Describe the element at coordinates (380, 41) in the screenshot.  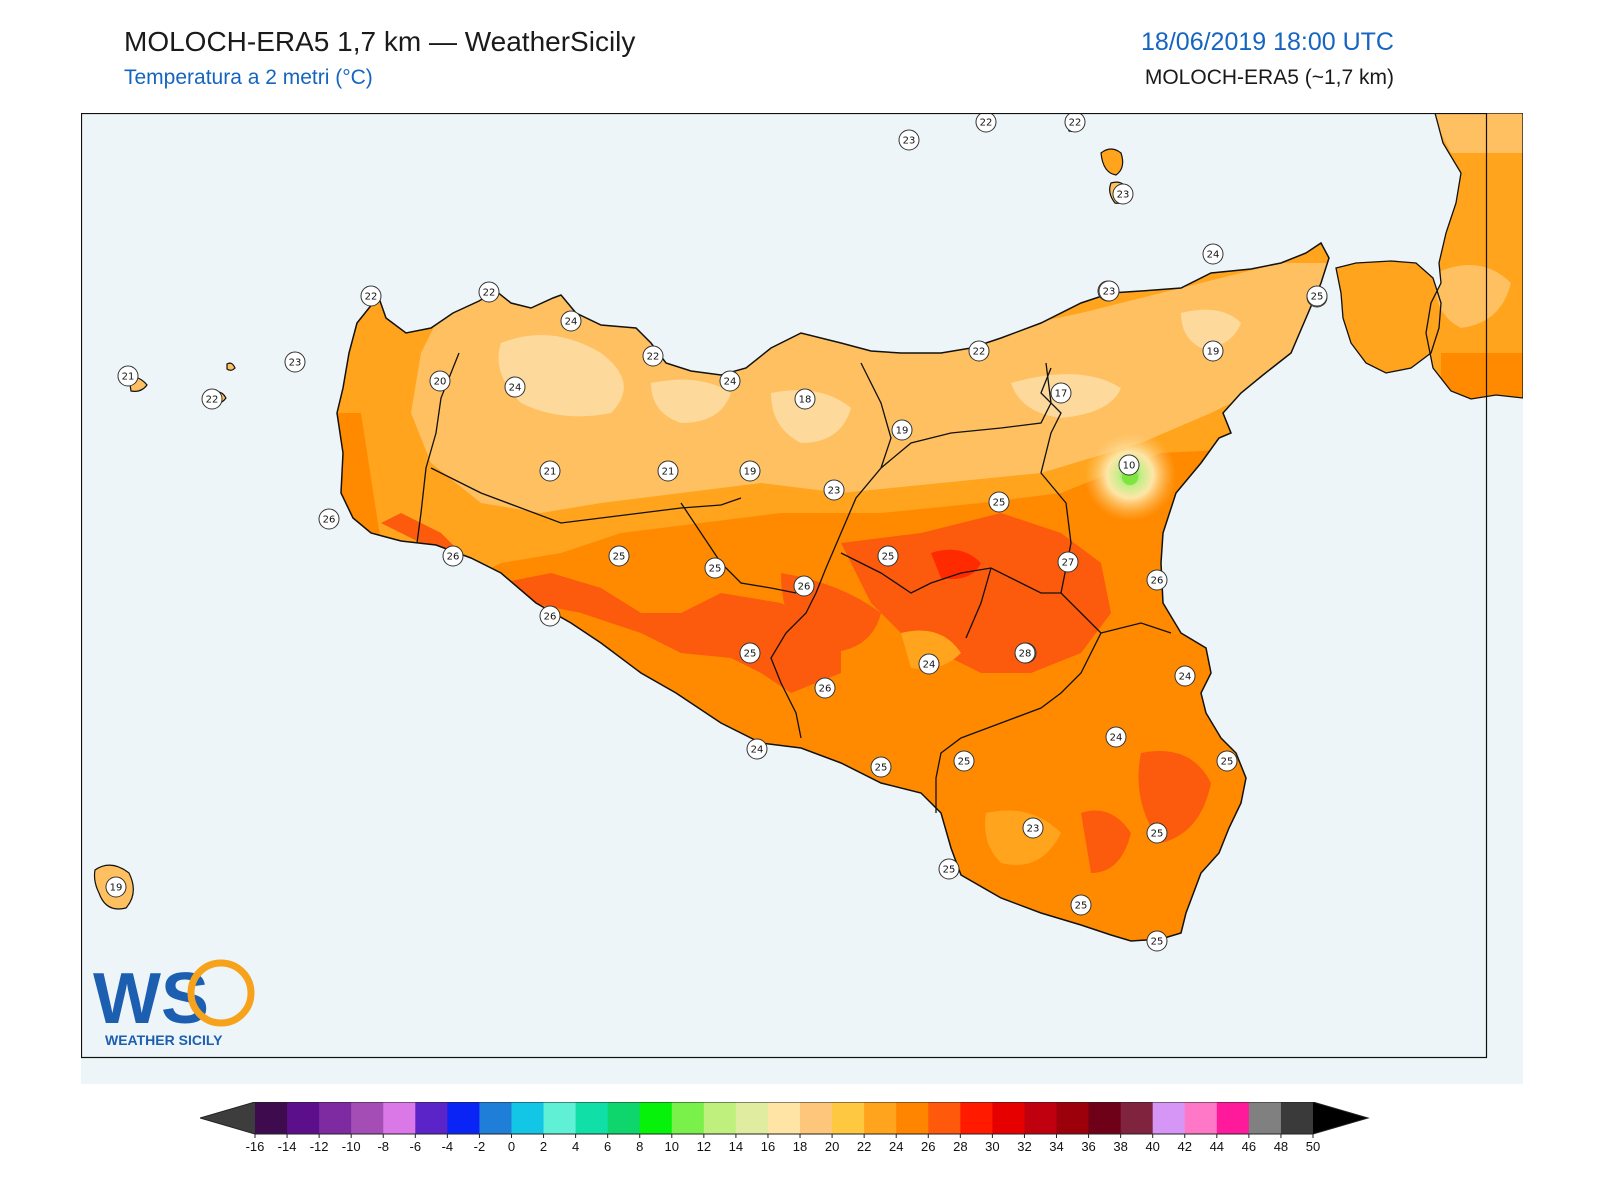
I see `map-title: MOLOCH-ERA5 1,7 km — WeatherSicily` at that location.